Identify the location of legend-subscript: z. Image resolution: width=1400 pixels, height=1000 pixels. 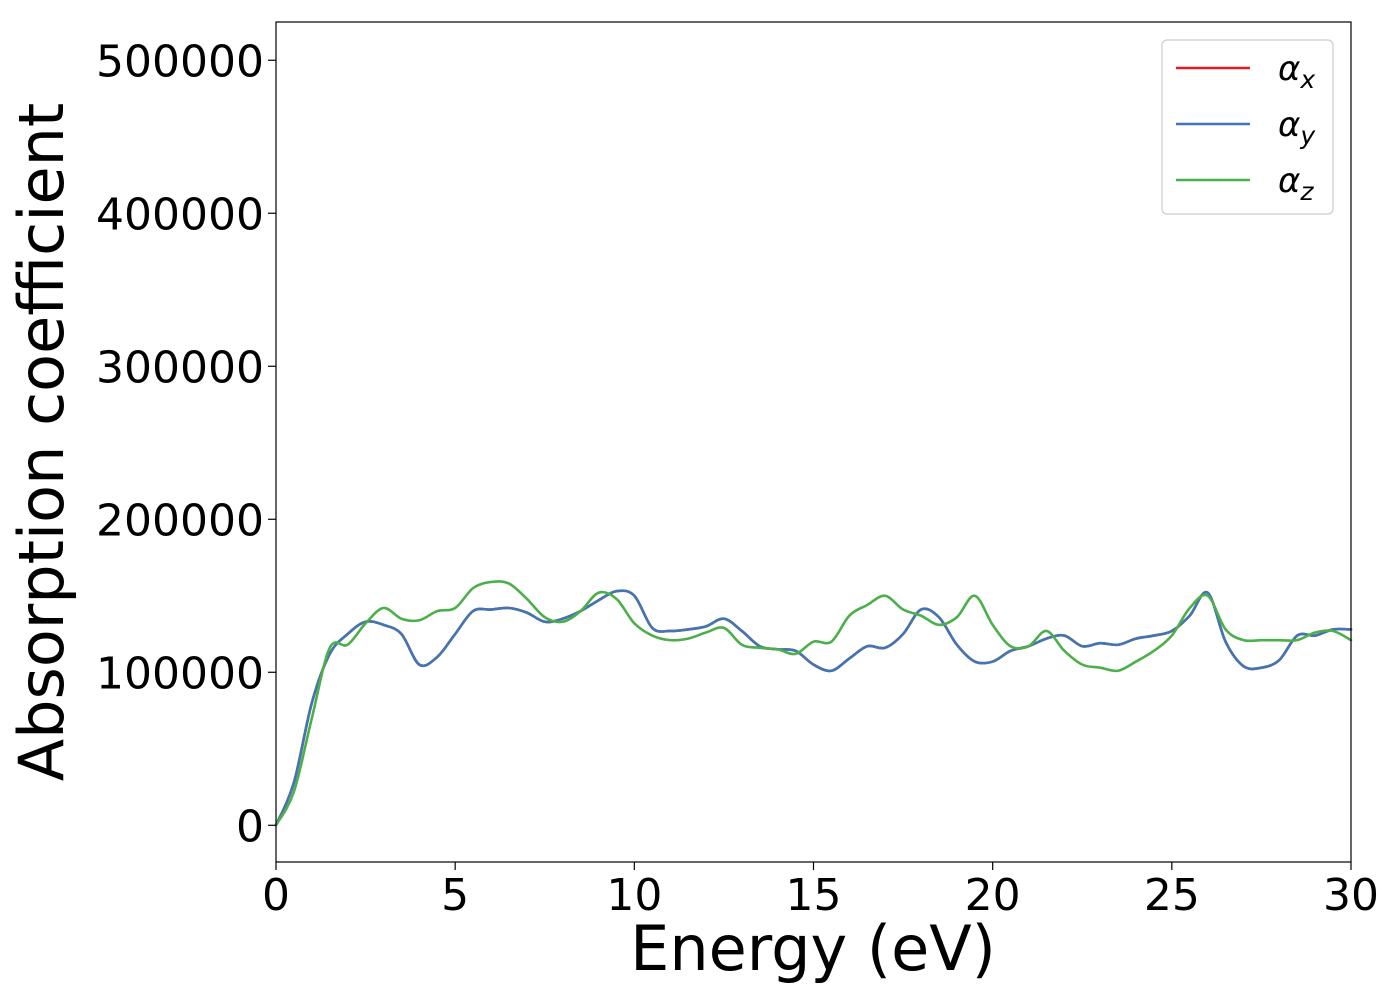
(1306, 191).